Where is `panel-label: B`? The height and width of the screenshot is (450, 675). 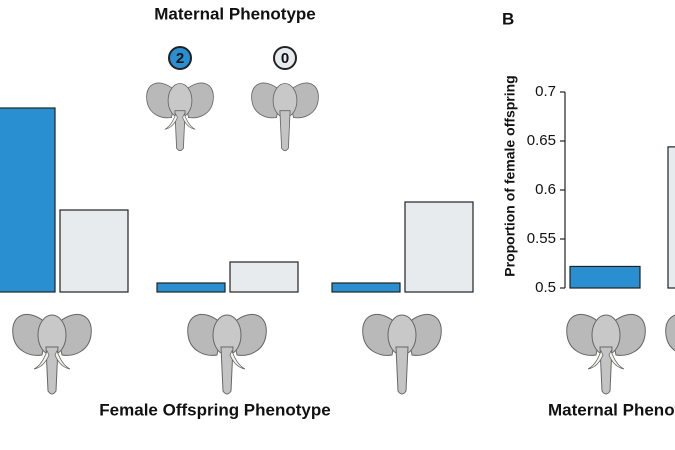
panel-label: B is located at coordinates (508, 18).